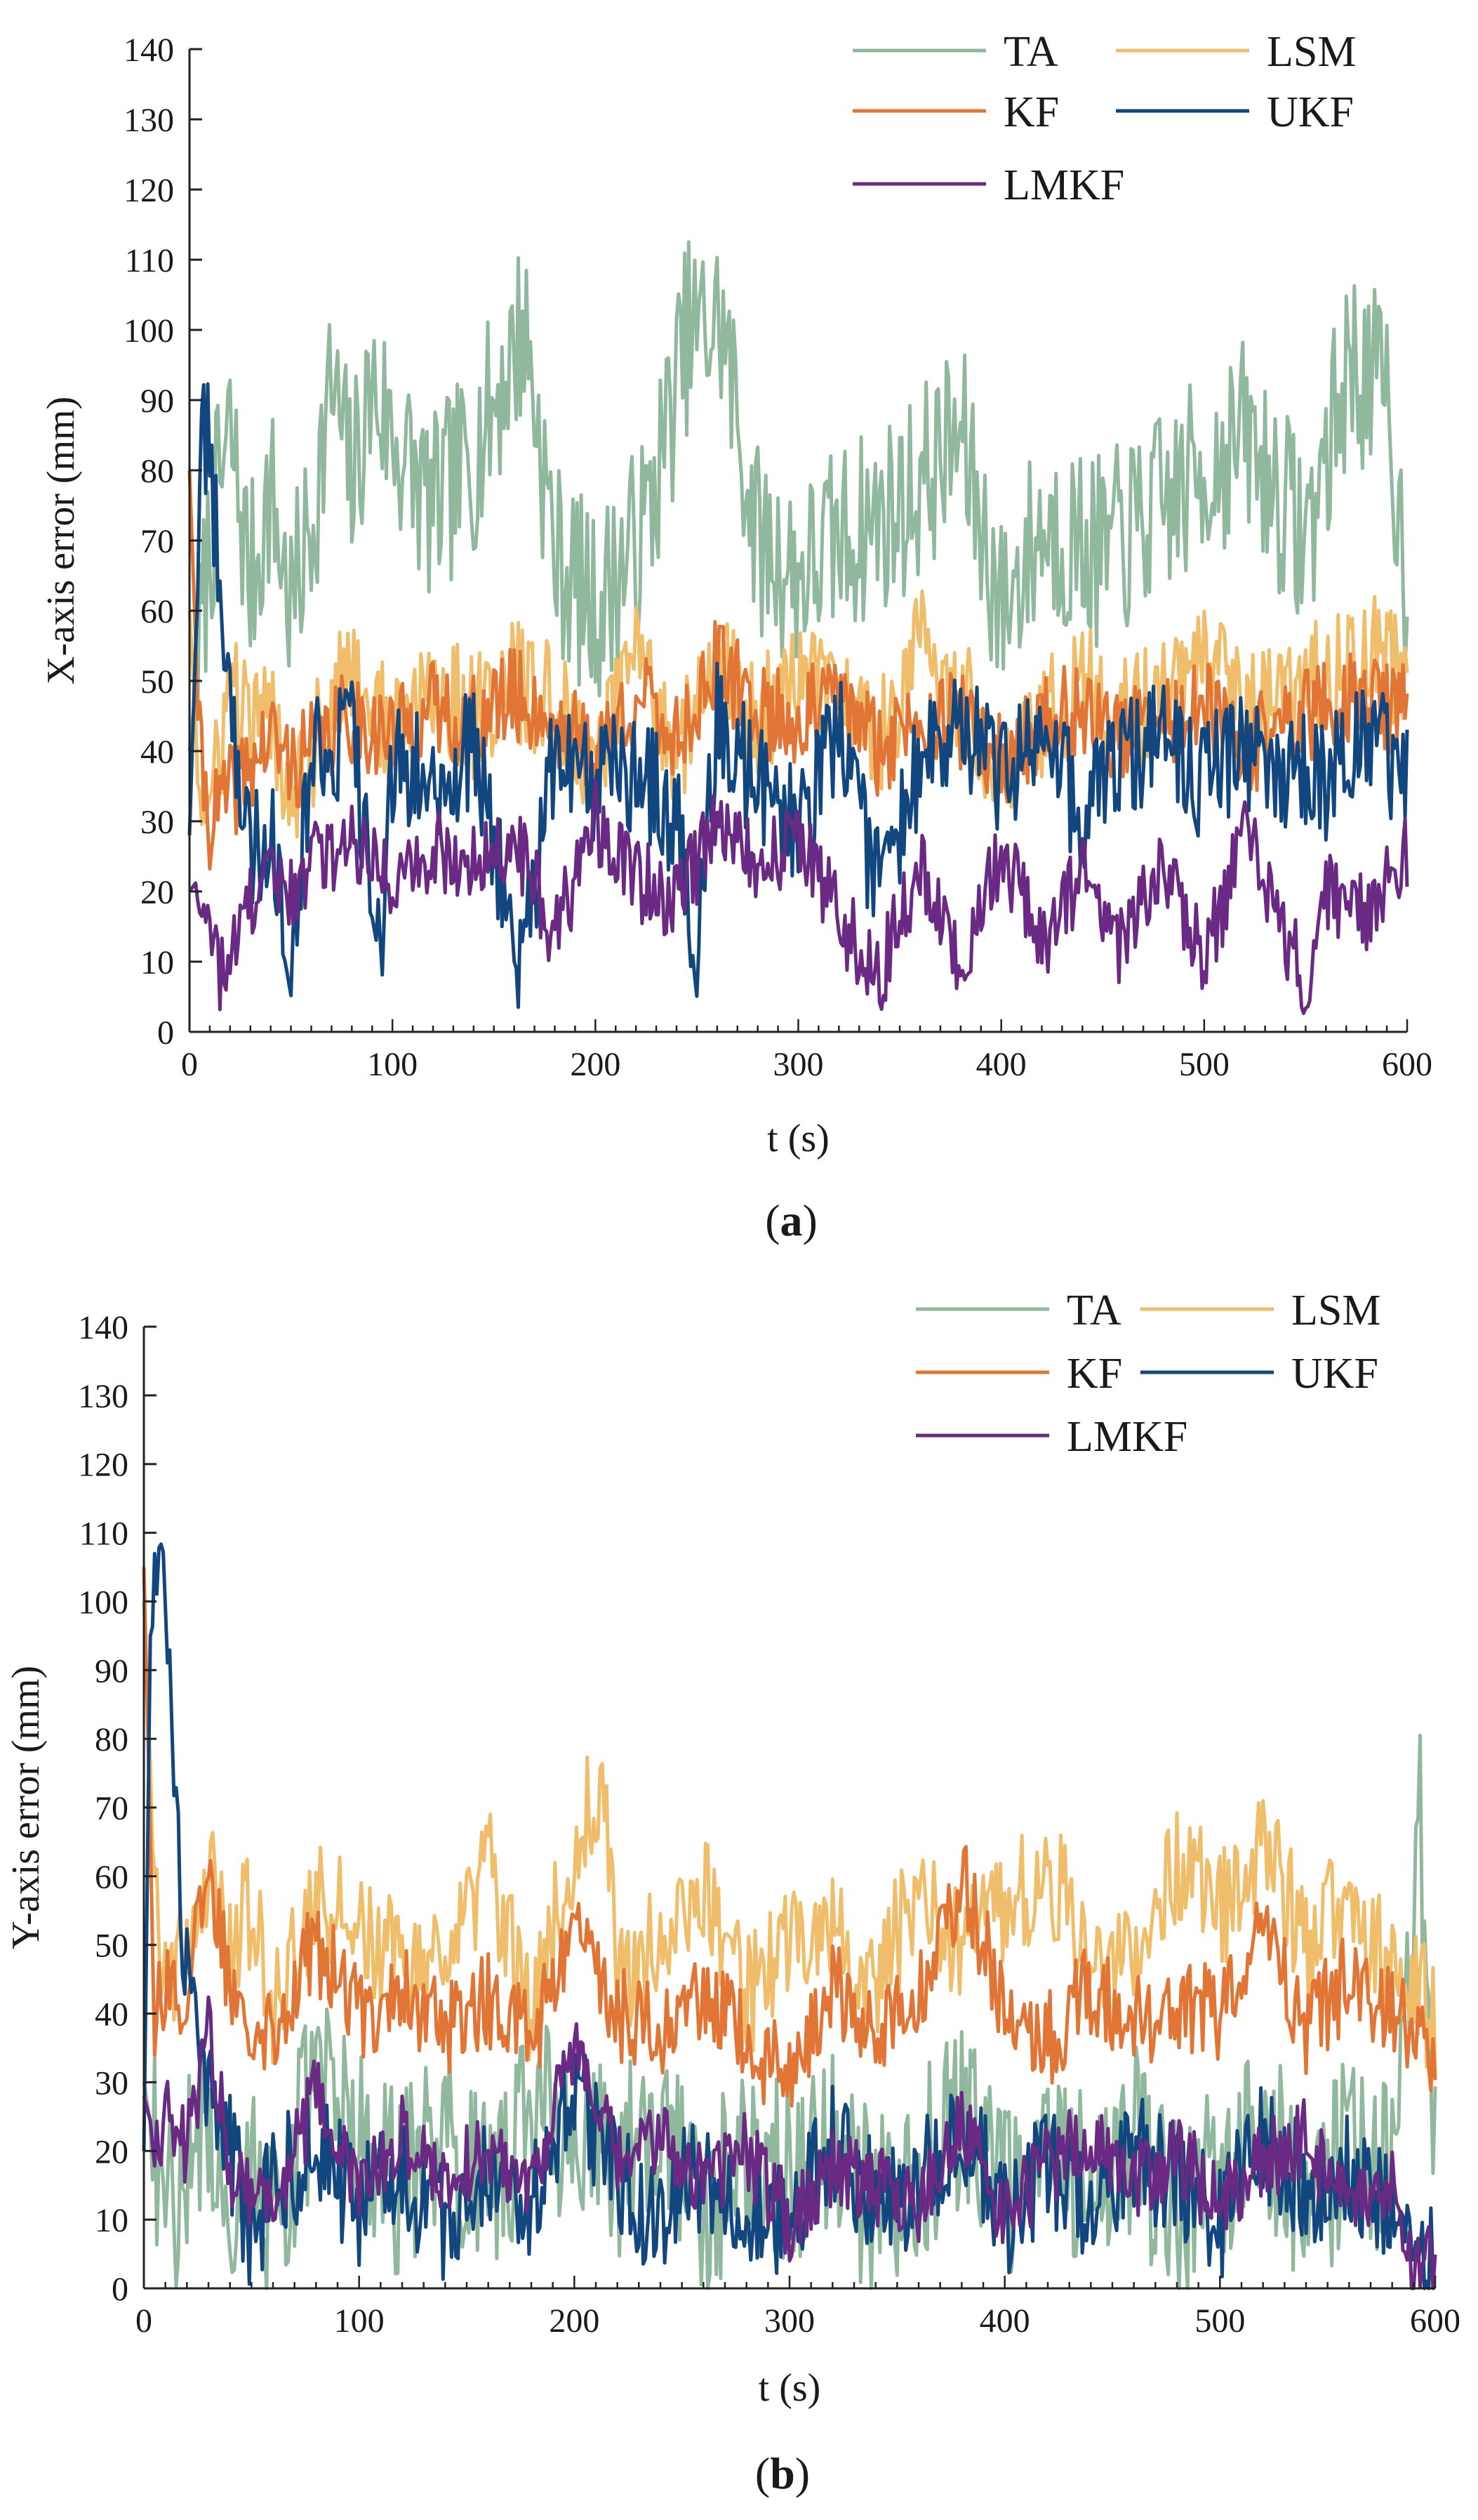  What do you see at coordinates (782, 2473) in the screenshot?
I see `panel-label: (b)` at bounding box center [782, 2473].